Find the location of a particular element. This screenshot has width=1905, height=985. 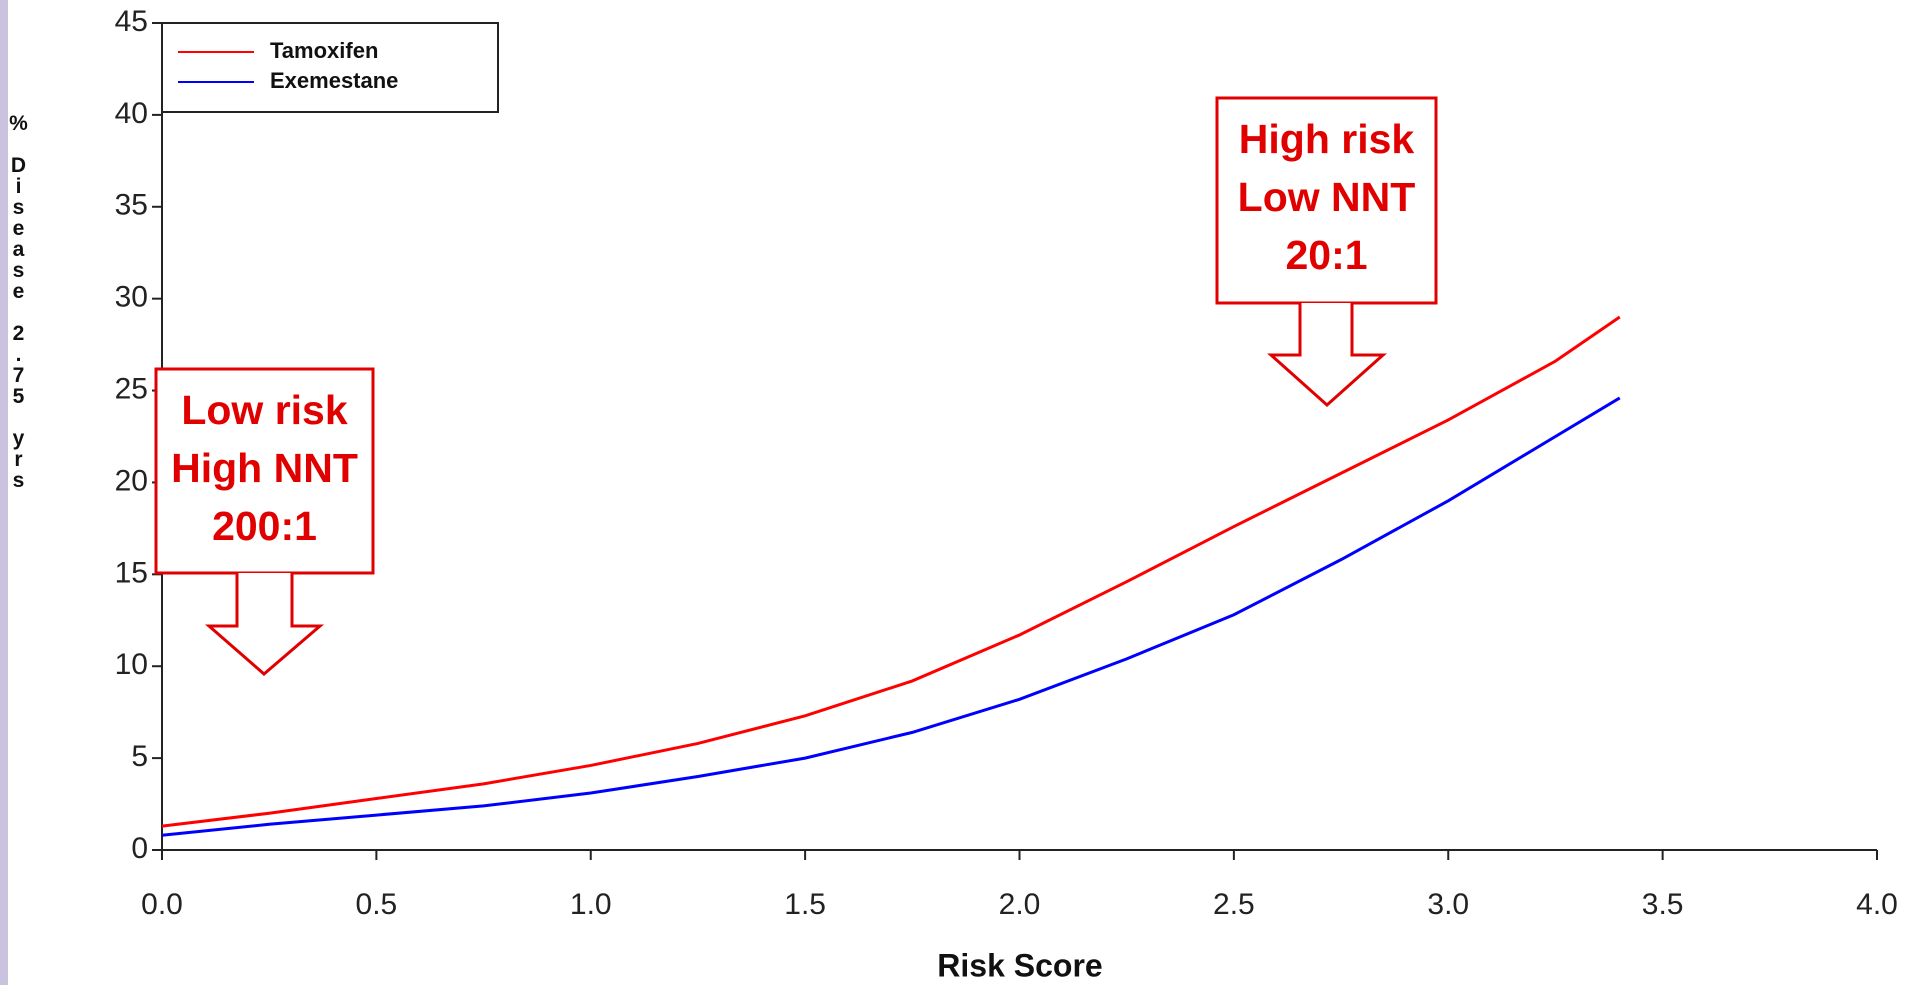

y-tick-label: 25 is located at coordinates (131, 388).